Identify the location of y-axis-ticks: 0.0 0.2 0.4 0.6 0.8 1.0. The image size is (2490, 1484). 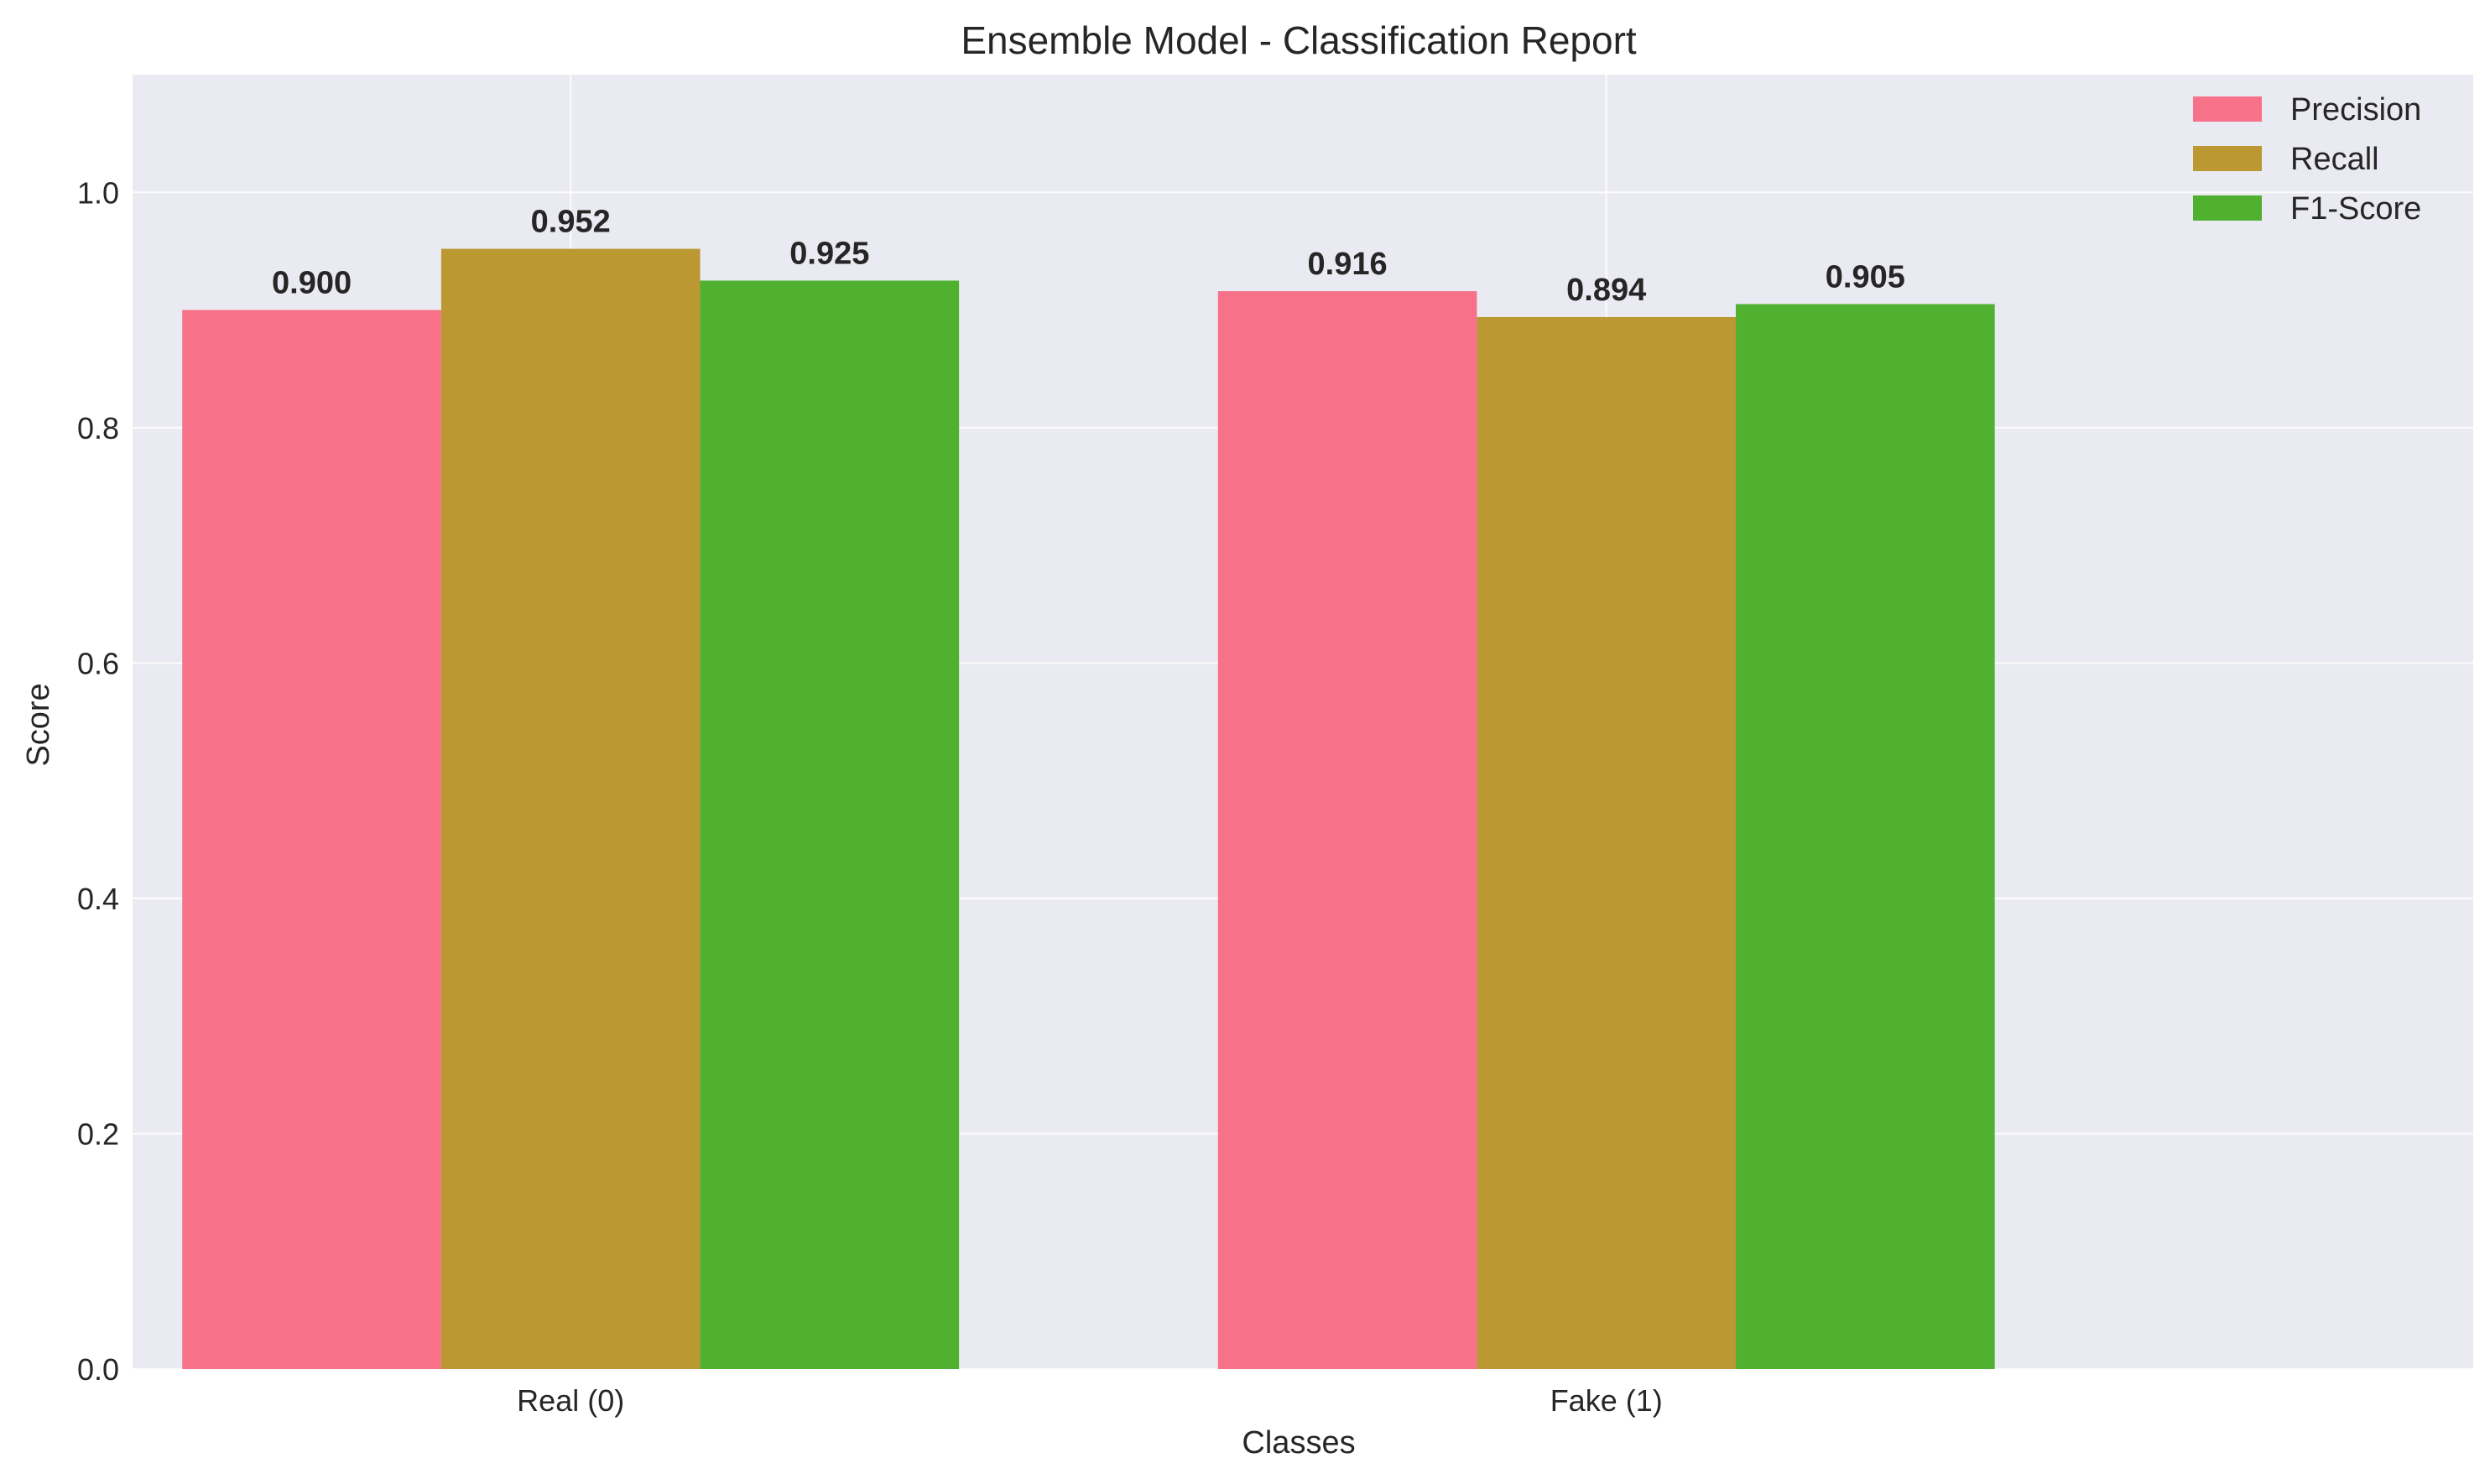
(98, 781).